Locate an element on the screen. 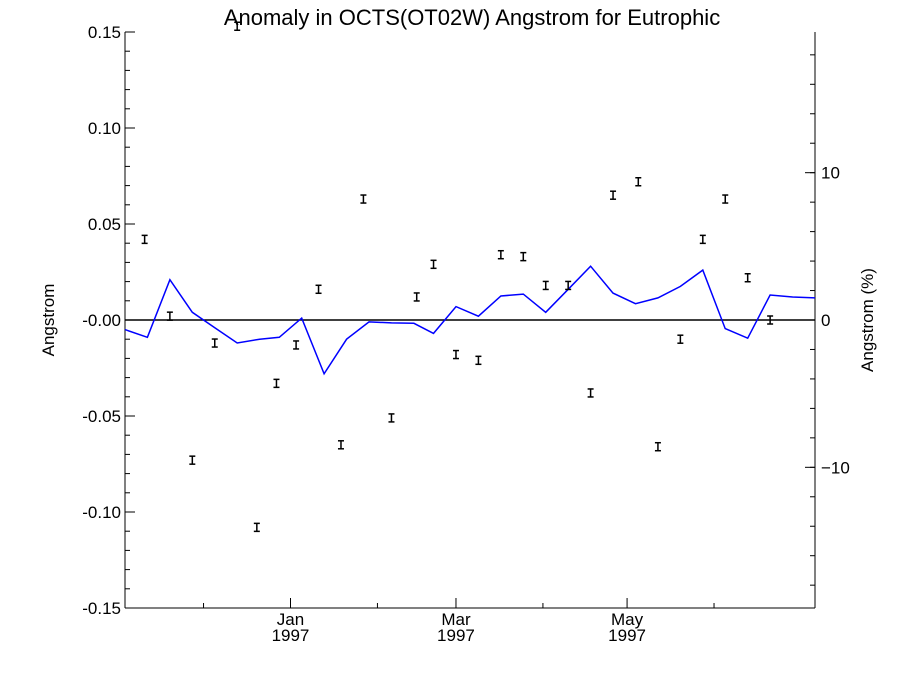  y-tick-label: -0.05 is located at coordinates (101, 416).